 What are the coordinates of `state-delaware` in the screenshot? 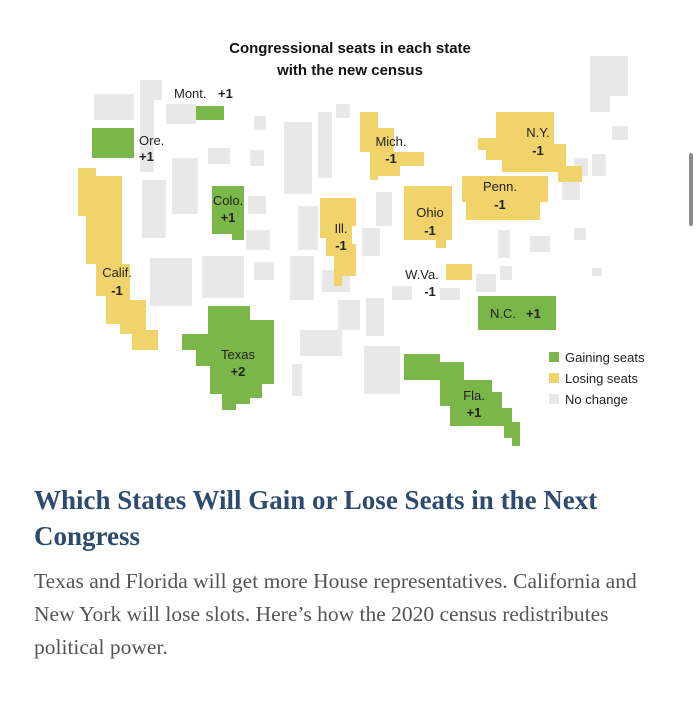 It's located at (506, 273).